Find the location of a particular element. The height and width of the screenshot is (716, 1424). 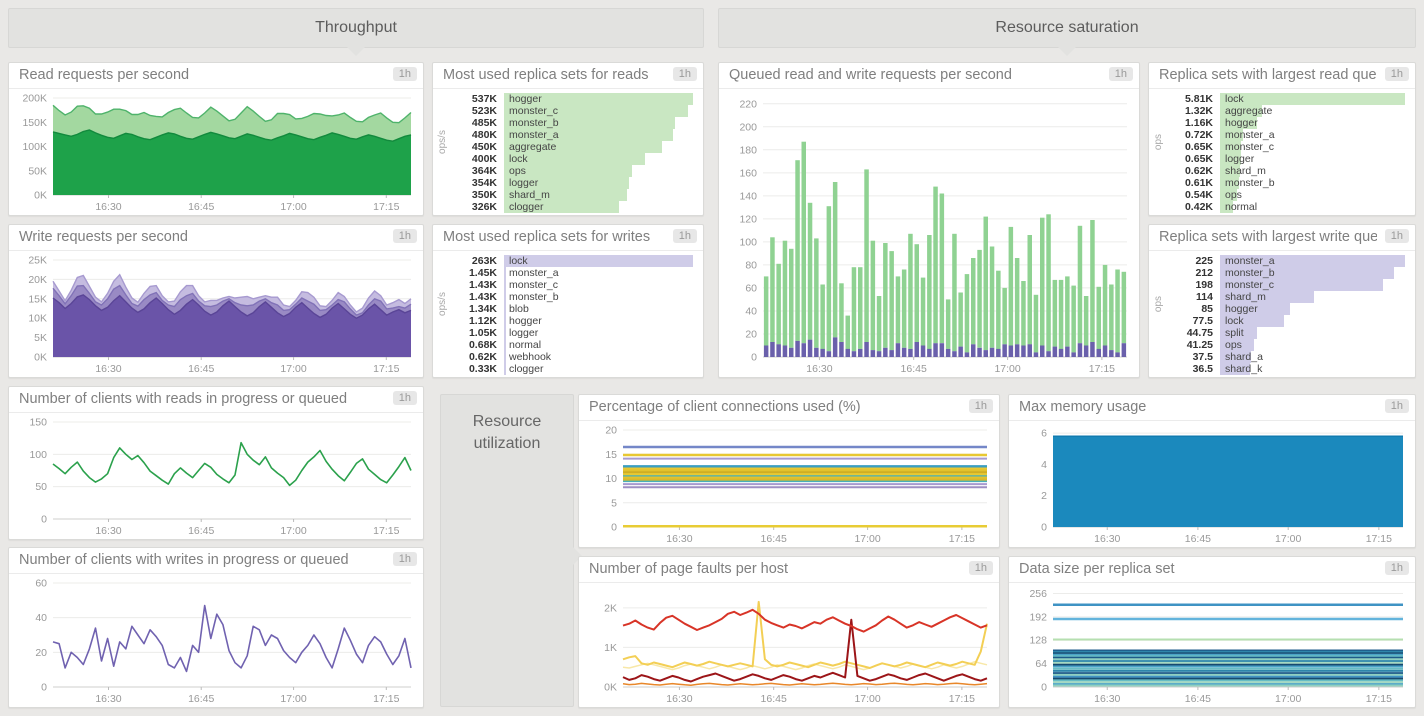

bar-row-ops: 0.54K ops is located at coordinates (1289, 195).